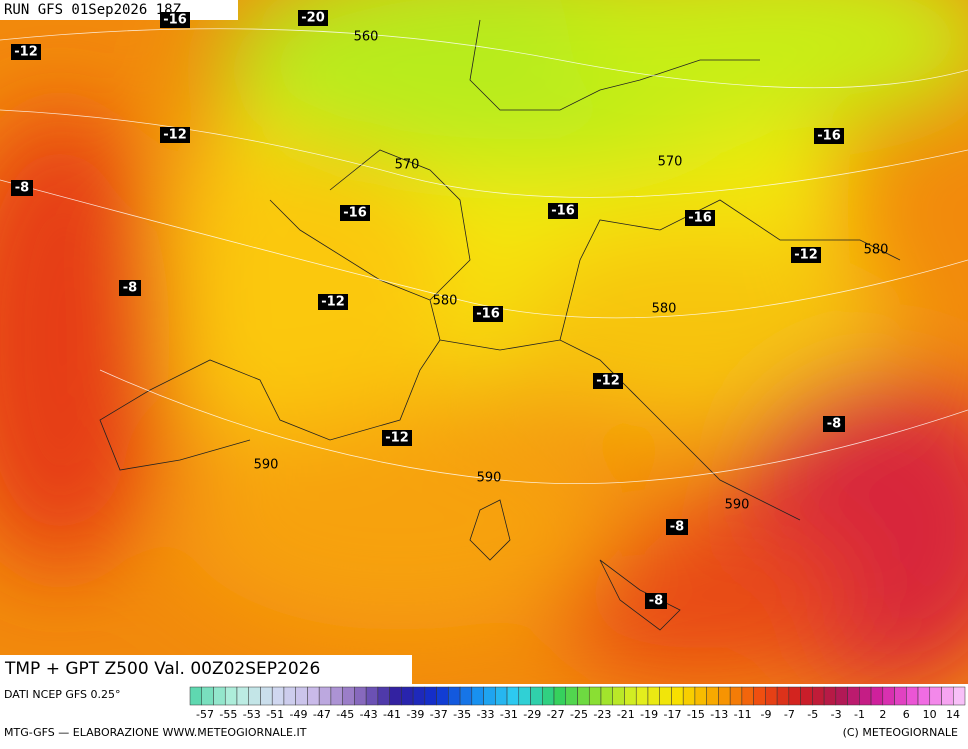 Image resolution: width=968 pixels, height=749 pixels. What do you see at coordinates (509, 714) in the screenshot?
I see `legend-label: -31` at bounding box center [509, 714].